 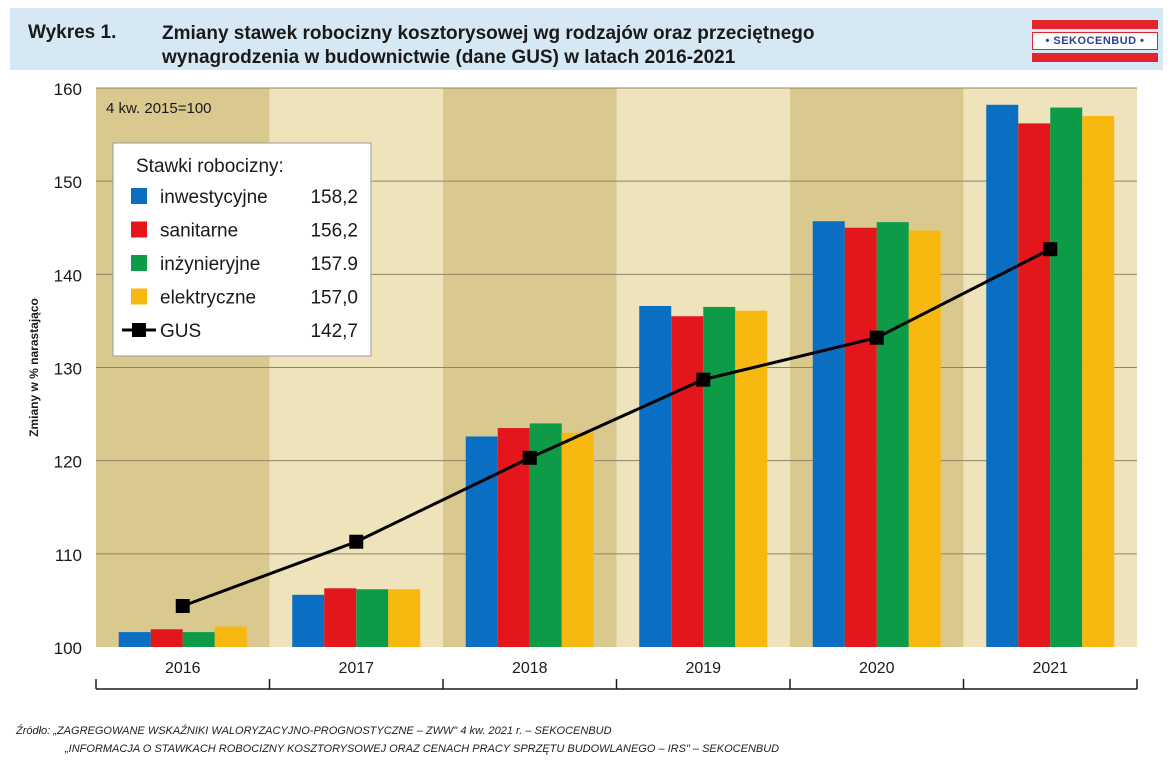 I want to click on legend-swatch-inwestycyjne, so click(x=139, y=196).